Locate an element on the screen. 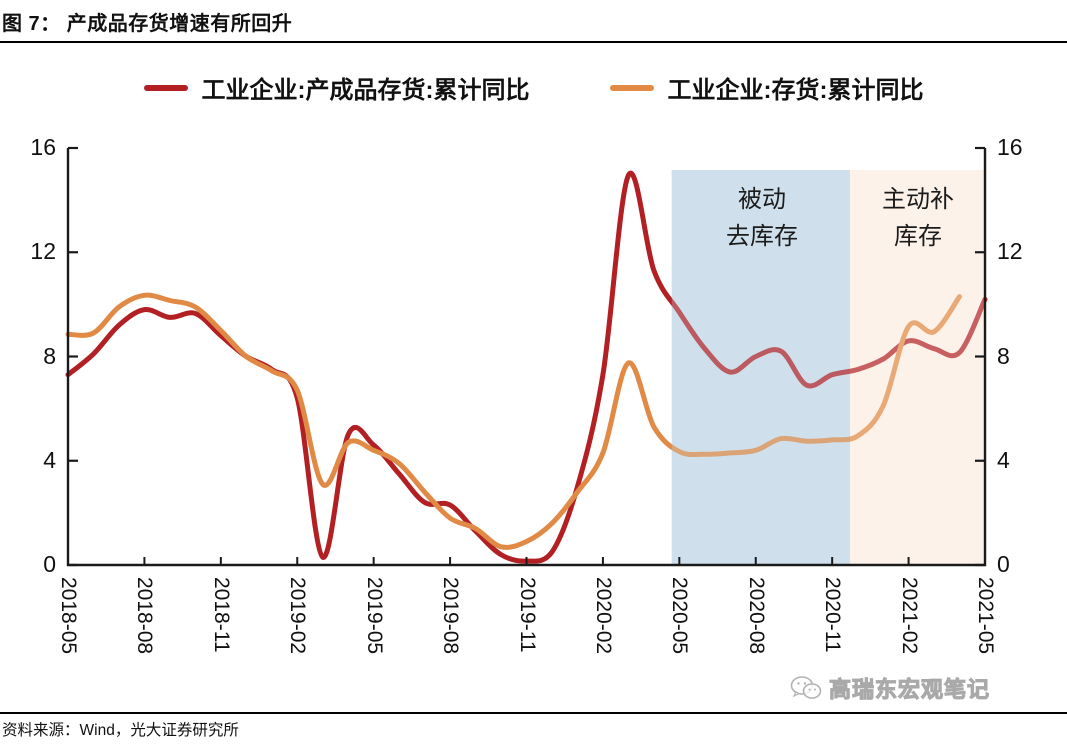 The height and width of the screenshot is (744, 1067). x-axis-label-2019-05: 2019-05 is located at coordinates (374, 616).